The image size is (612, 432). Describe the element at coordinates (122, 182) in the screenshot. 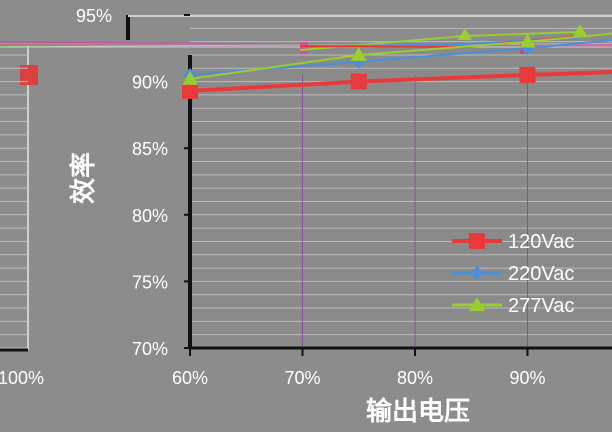

I see `y-tick-labels: 70% 75% 80% 85% 90% 95%` at that location.